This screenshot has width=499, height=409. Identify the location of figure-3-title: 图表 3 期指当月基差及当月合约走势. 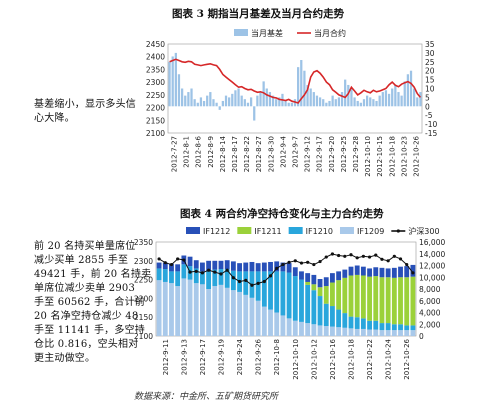
(258, 14).